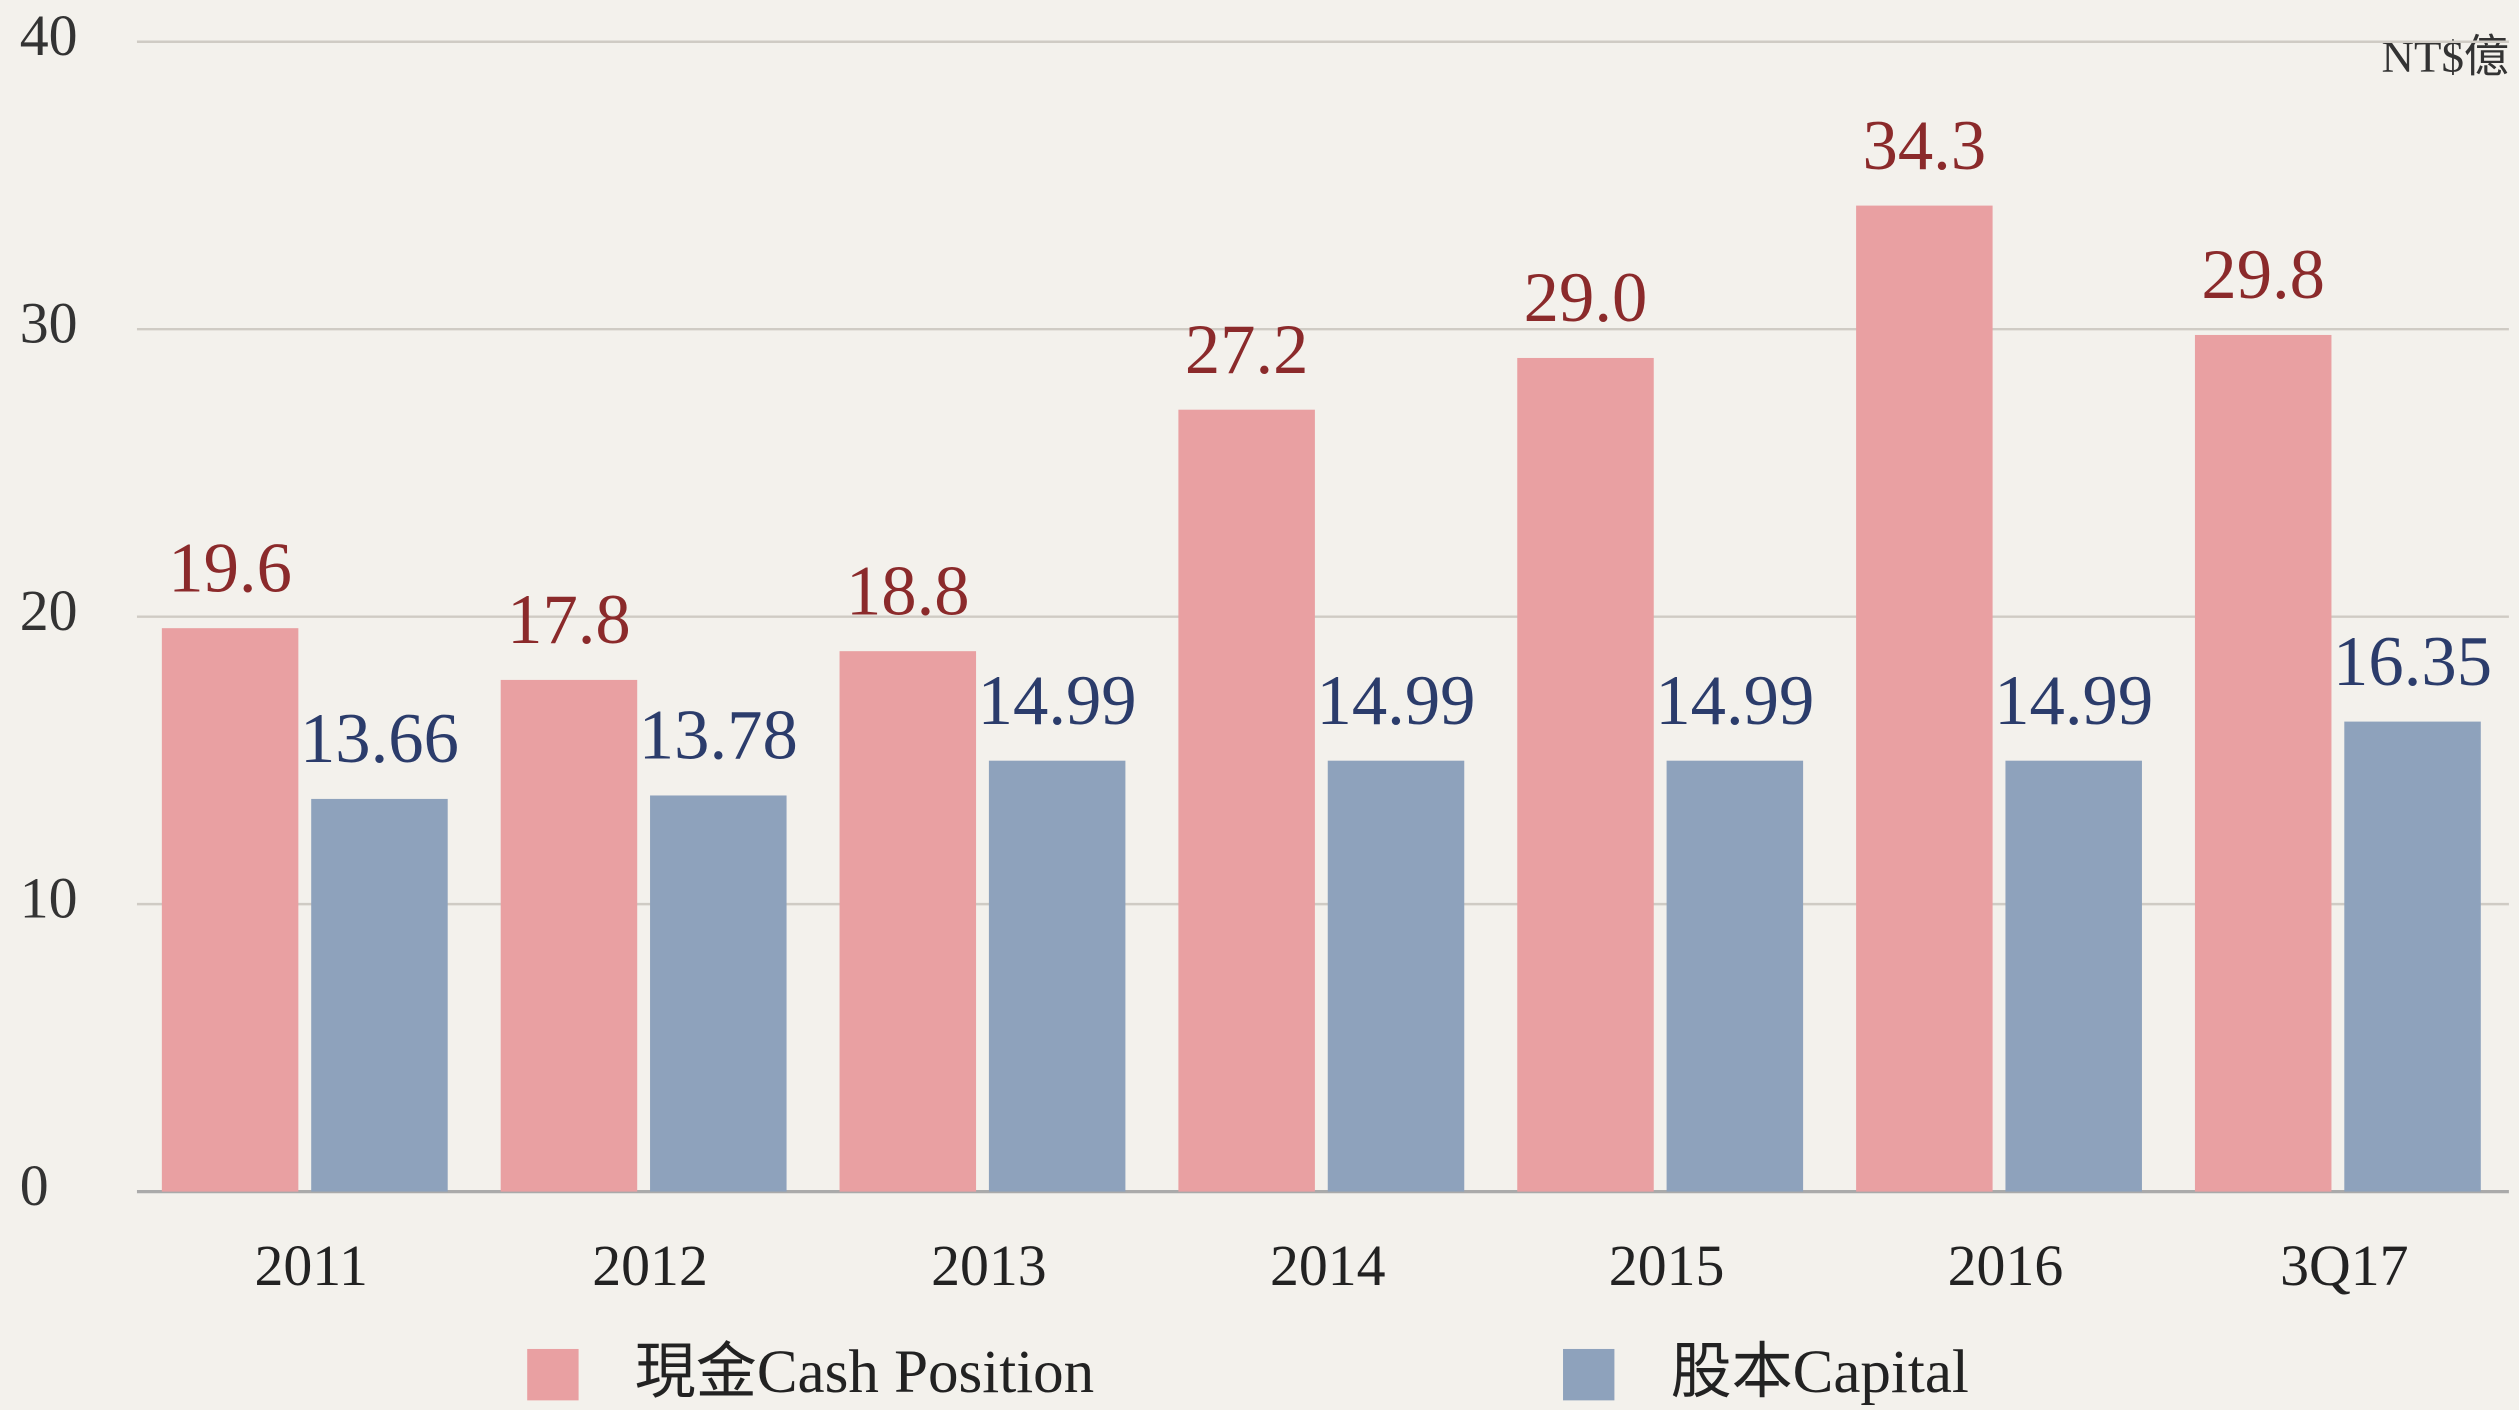 The width and height of the screenshot is (2519, 1410). I want to click on legend-label: 股本Capital, so click(1820, 1372).